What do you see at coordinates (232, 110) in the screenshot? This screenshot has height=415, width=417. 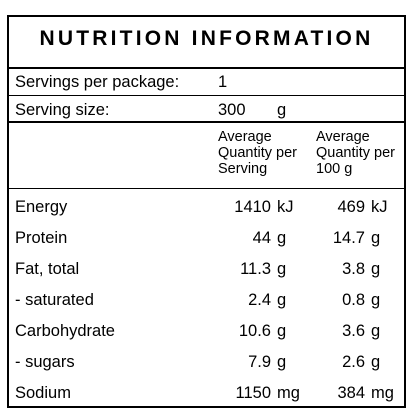 I see `serving-size-value: 300` at bounding box center [232, 110].